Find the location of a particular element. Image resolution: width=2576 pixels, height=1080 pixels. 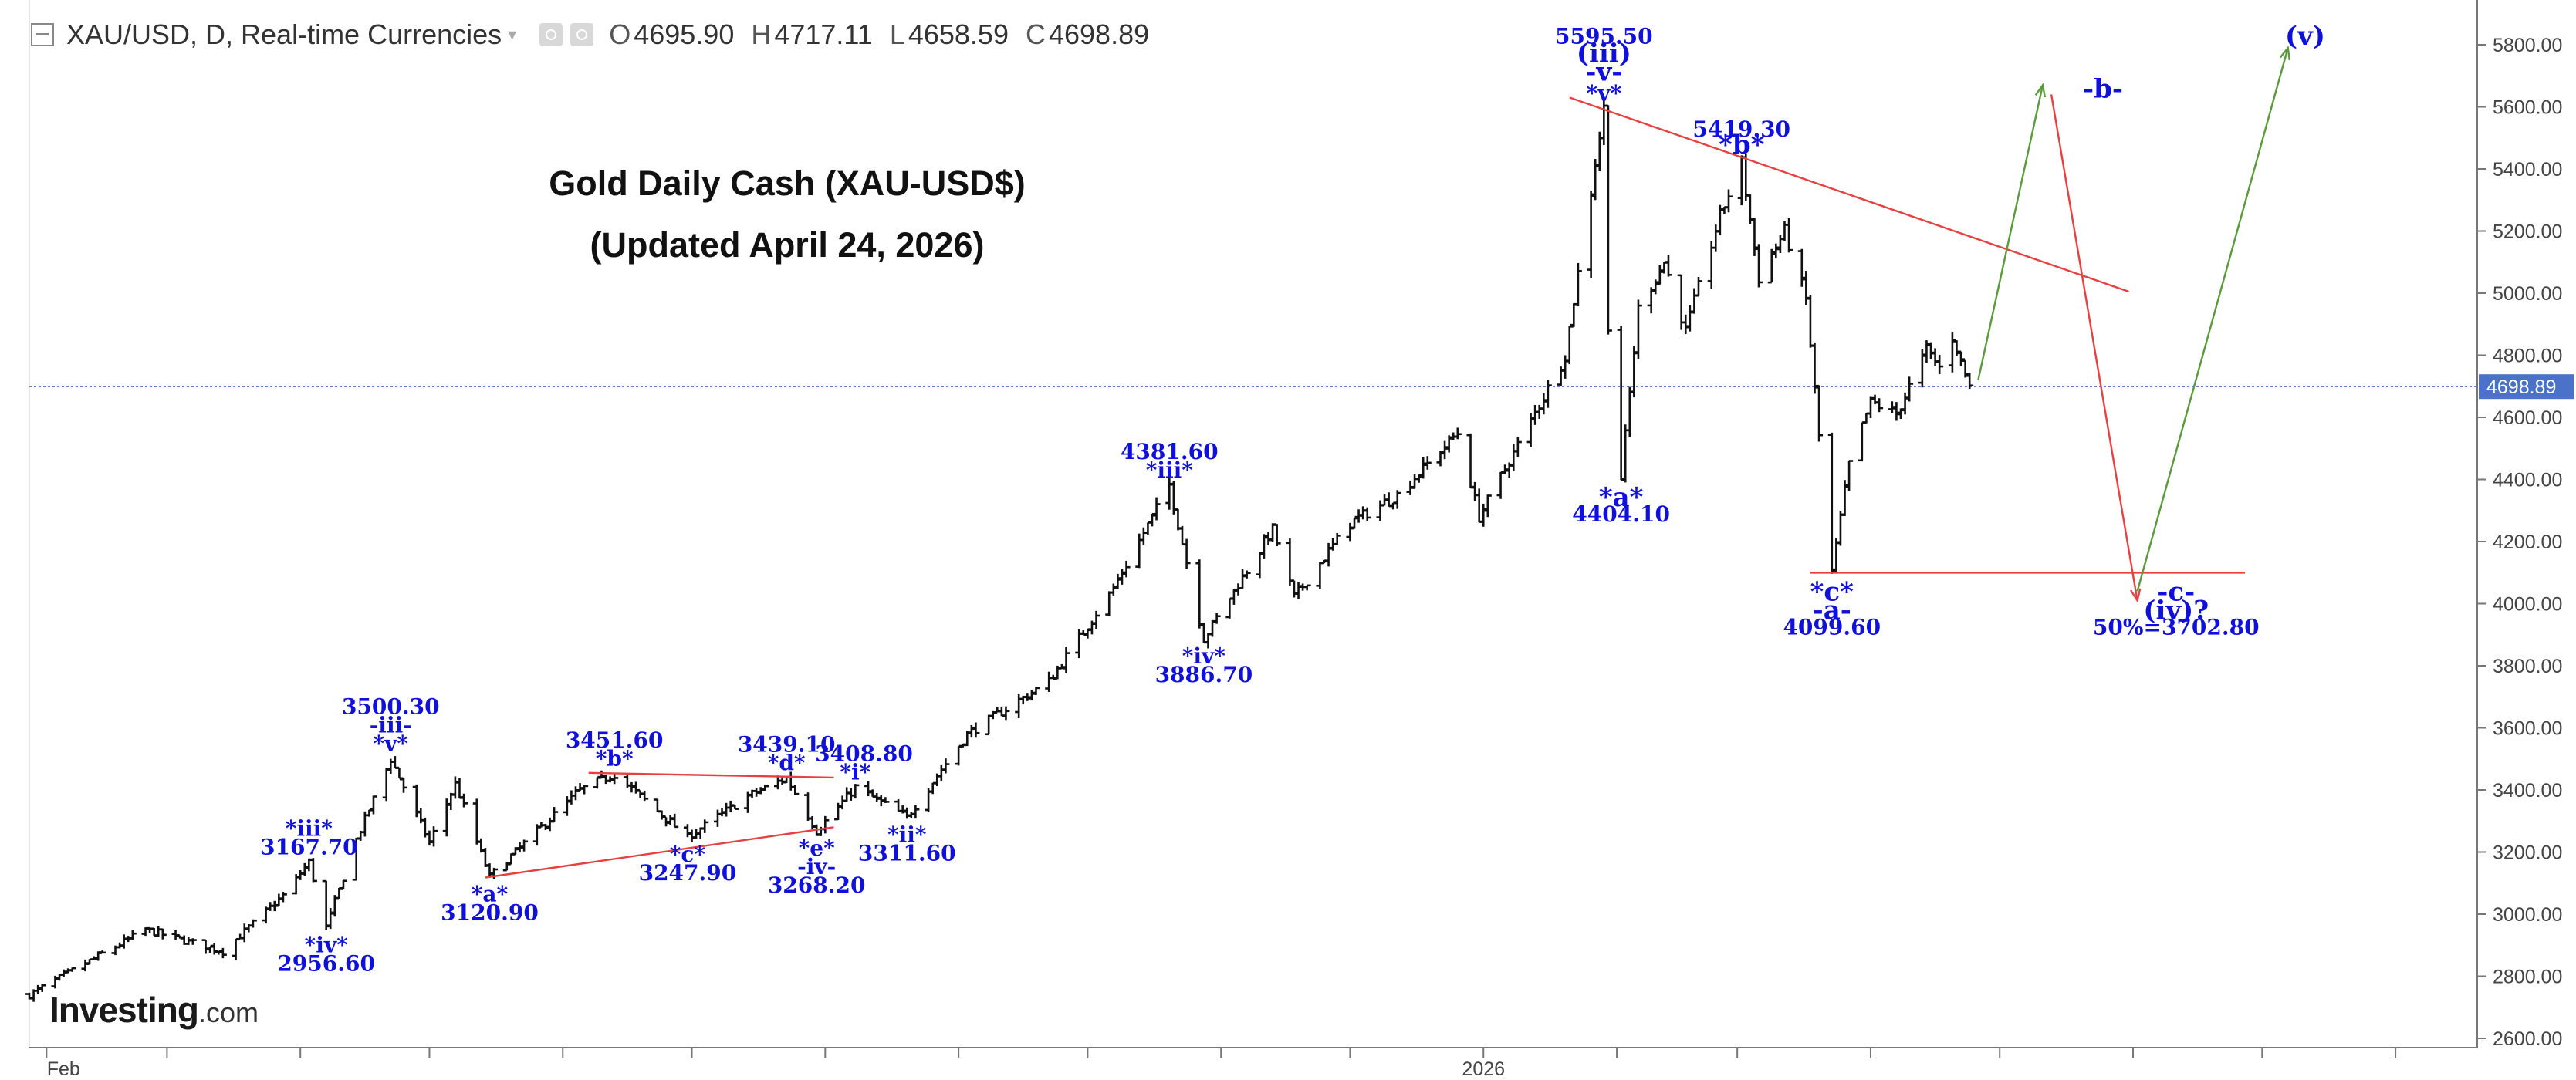

gear-icon is located at coordinates (582, 34).